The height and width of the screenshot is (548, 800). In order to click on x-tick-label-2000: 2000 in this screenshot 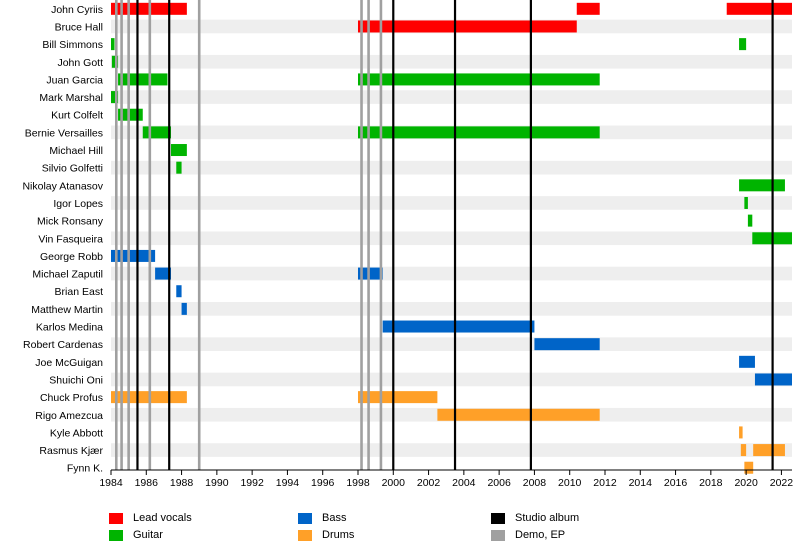, I will do `click(394, 483)`.